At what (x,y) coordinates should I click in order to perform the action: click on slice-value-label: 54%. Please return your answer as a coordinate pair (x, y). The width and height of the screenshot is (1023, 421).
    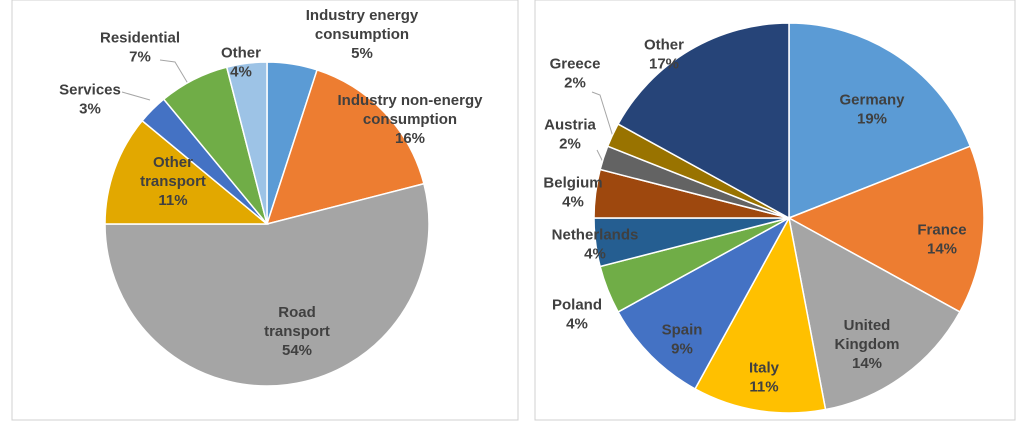
    Looking at the image, I should click on (297, 350).